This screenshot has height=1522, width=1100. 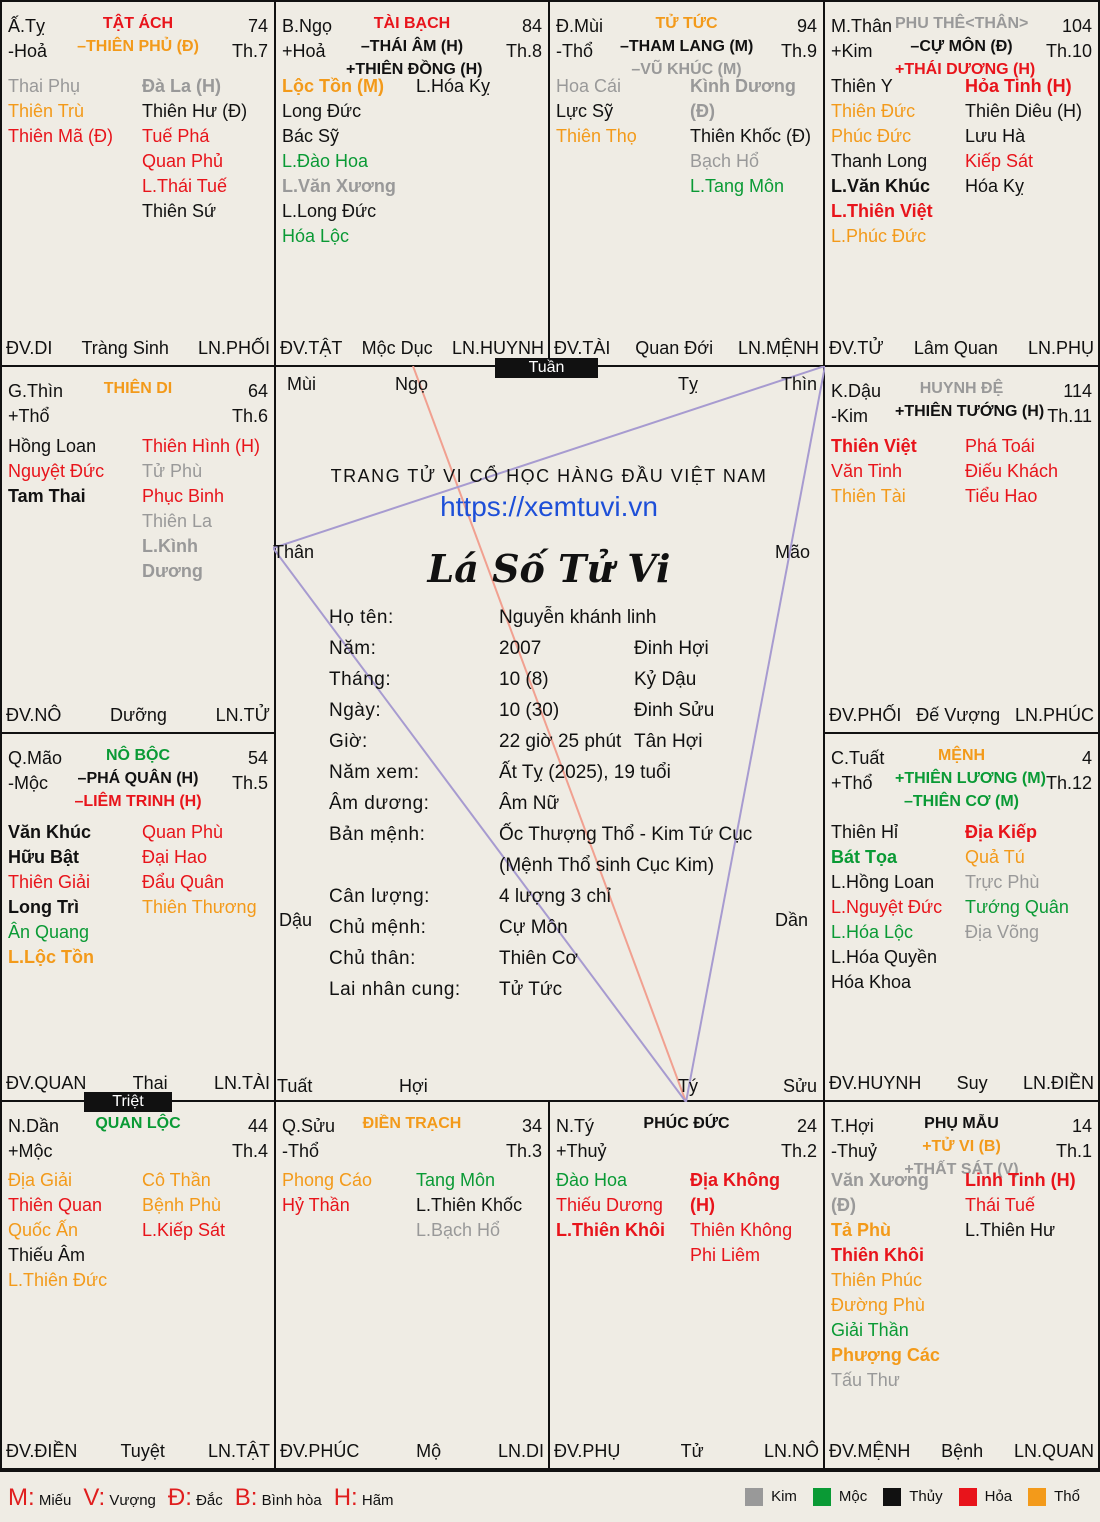 What do you see at coordinates (531, 989) in the screenshot?
I see `info-value: Tử Tức` at bounding box center [531, 989].